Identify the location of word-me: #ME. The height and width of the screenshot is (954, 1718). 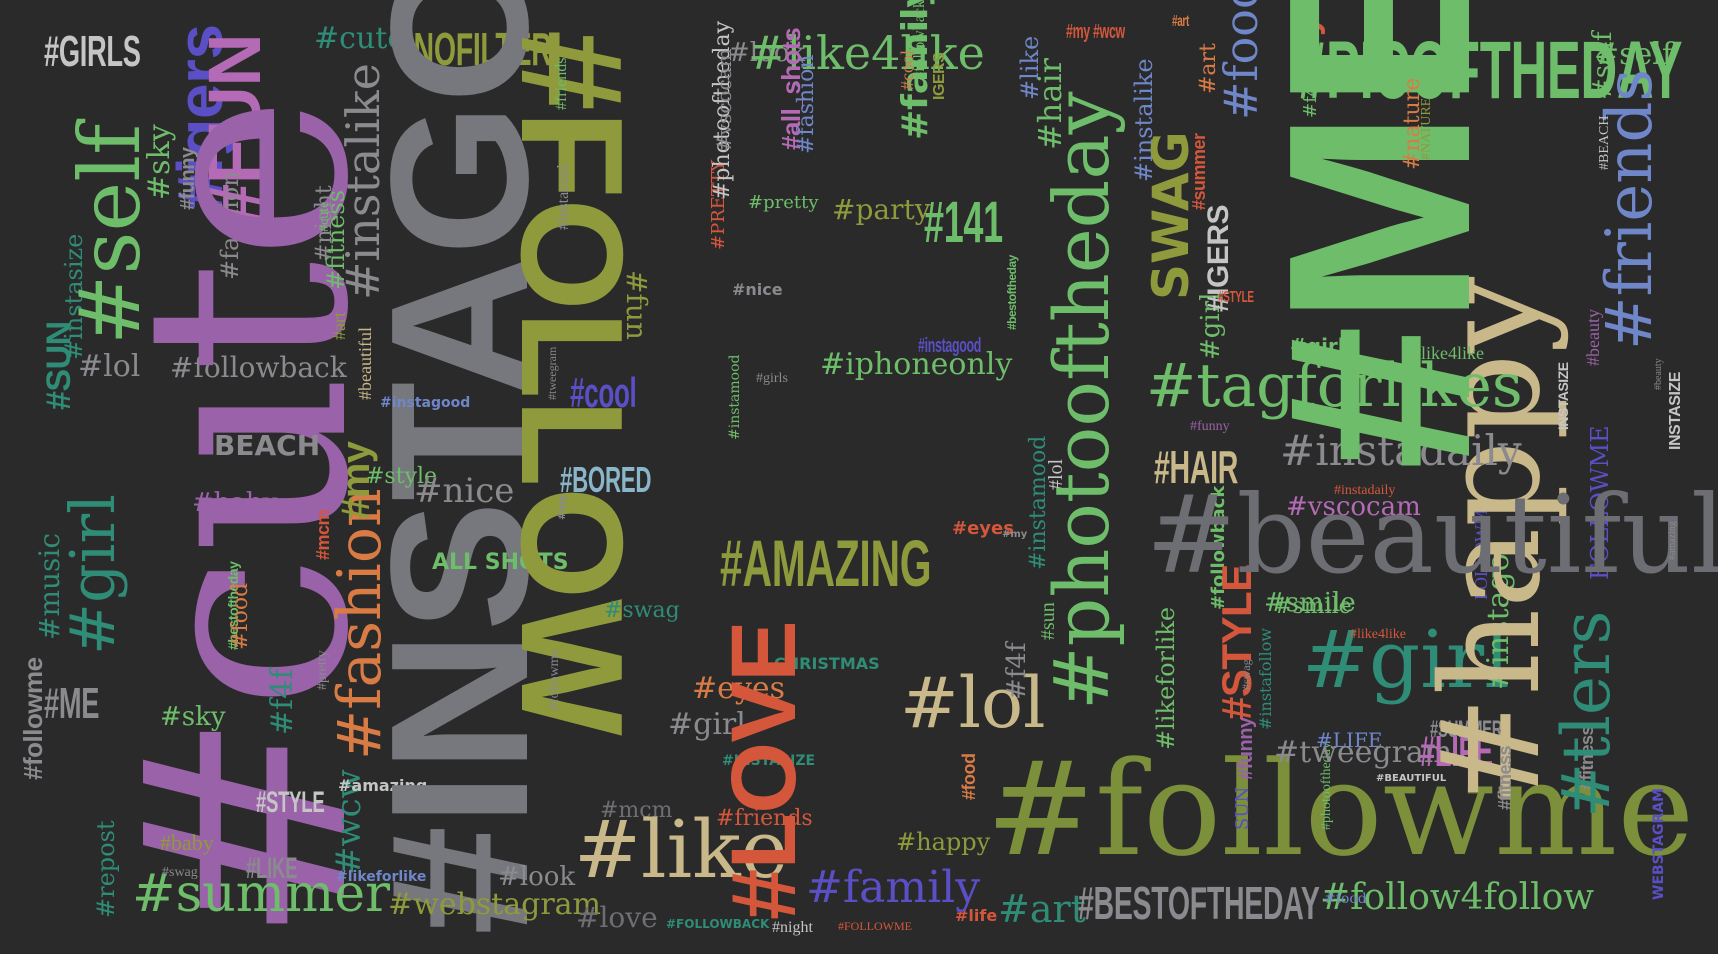
(1380, 235).